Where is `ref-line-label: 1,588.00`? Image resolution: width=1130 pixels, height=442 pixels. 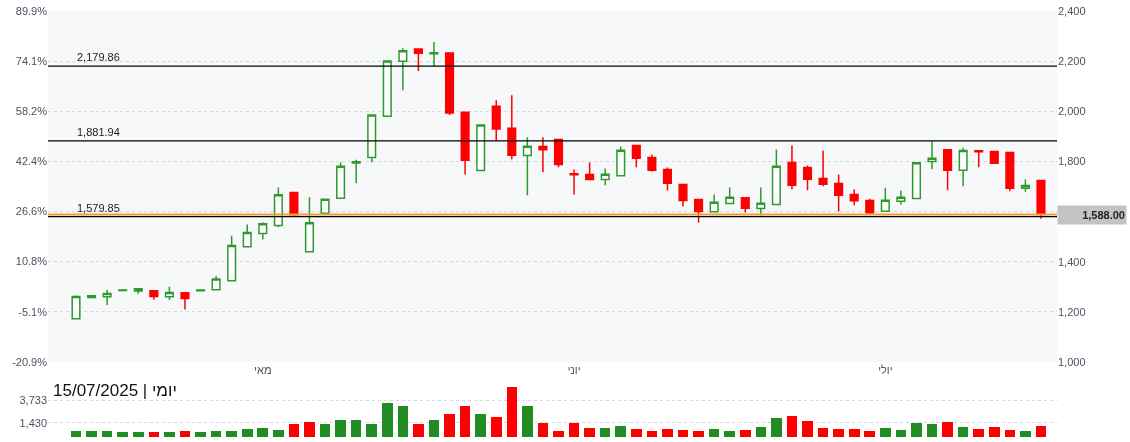 ref-line-label: 1,588.00 is located at coordinates (1103, 215).